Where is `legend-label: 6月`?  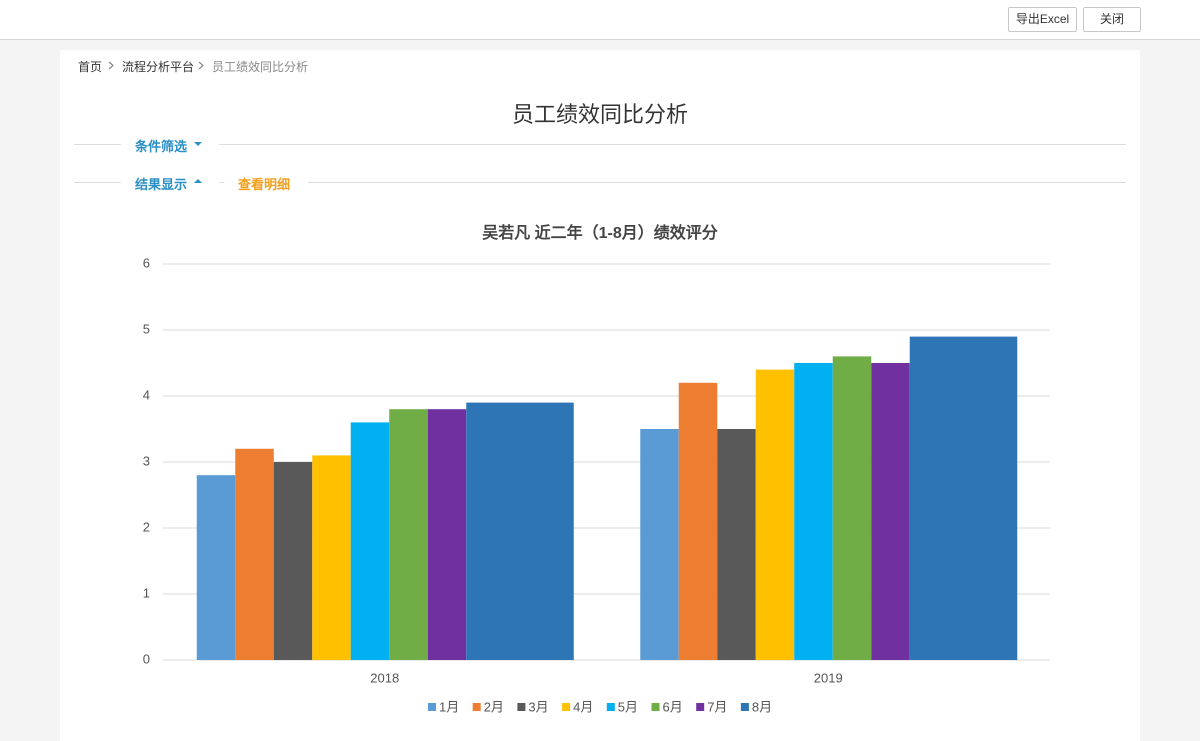
legend-label: 6月 is located at coordinates (673, 706).